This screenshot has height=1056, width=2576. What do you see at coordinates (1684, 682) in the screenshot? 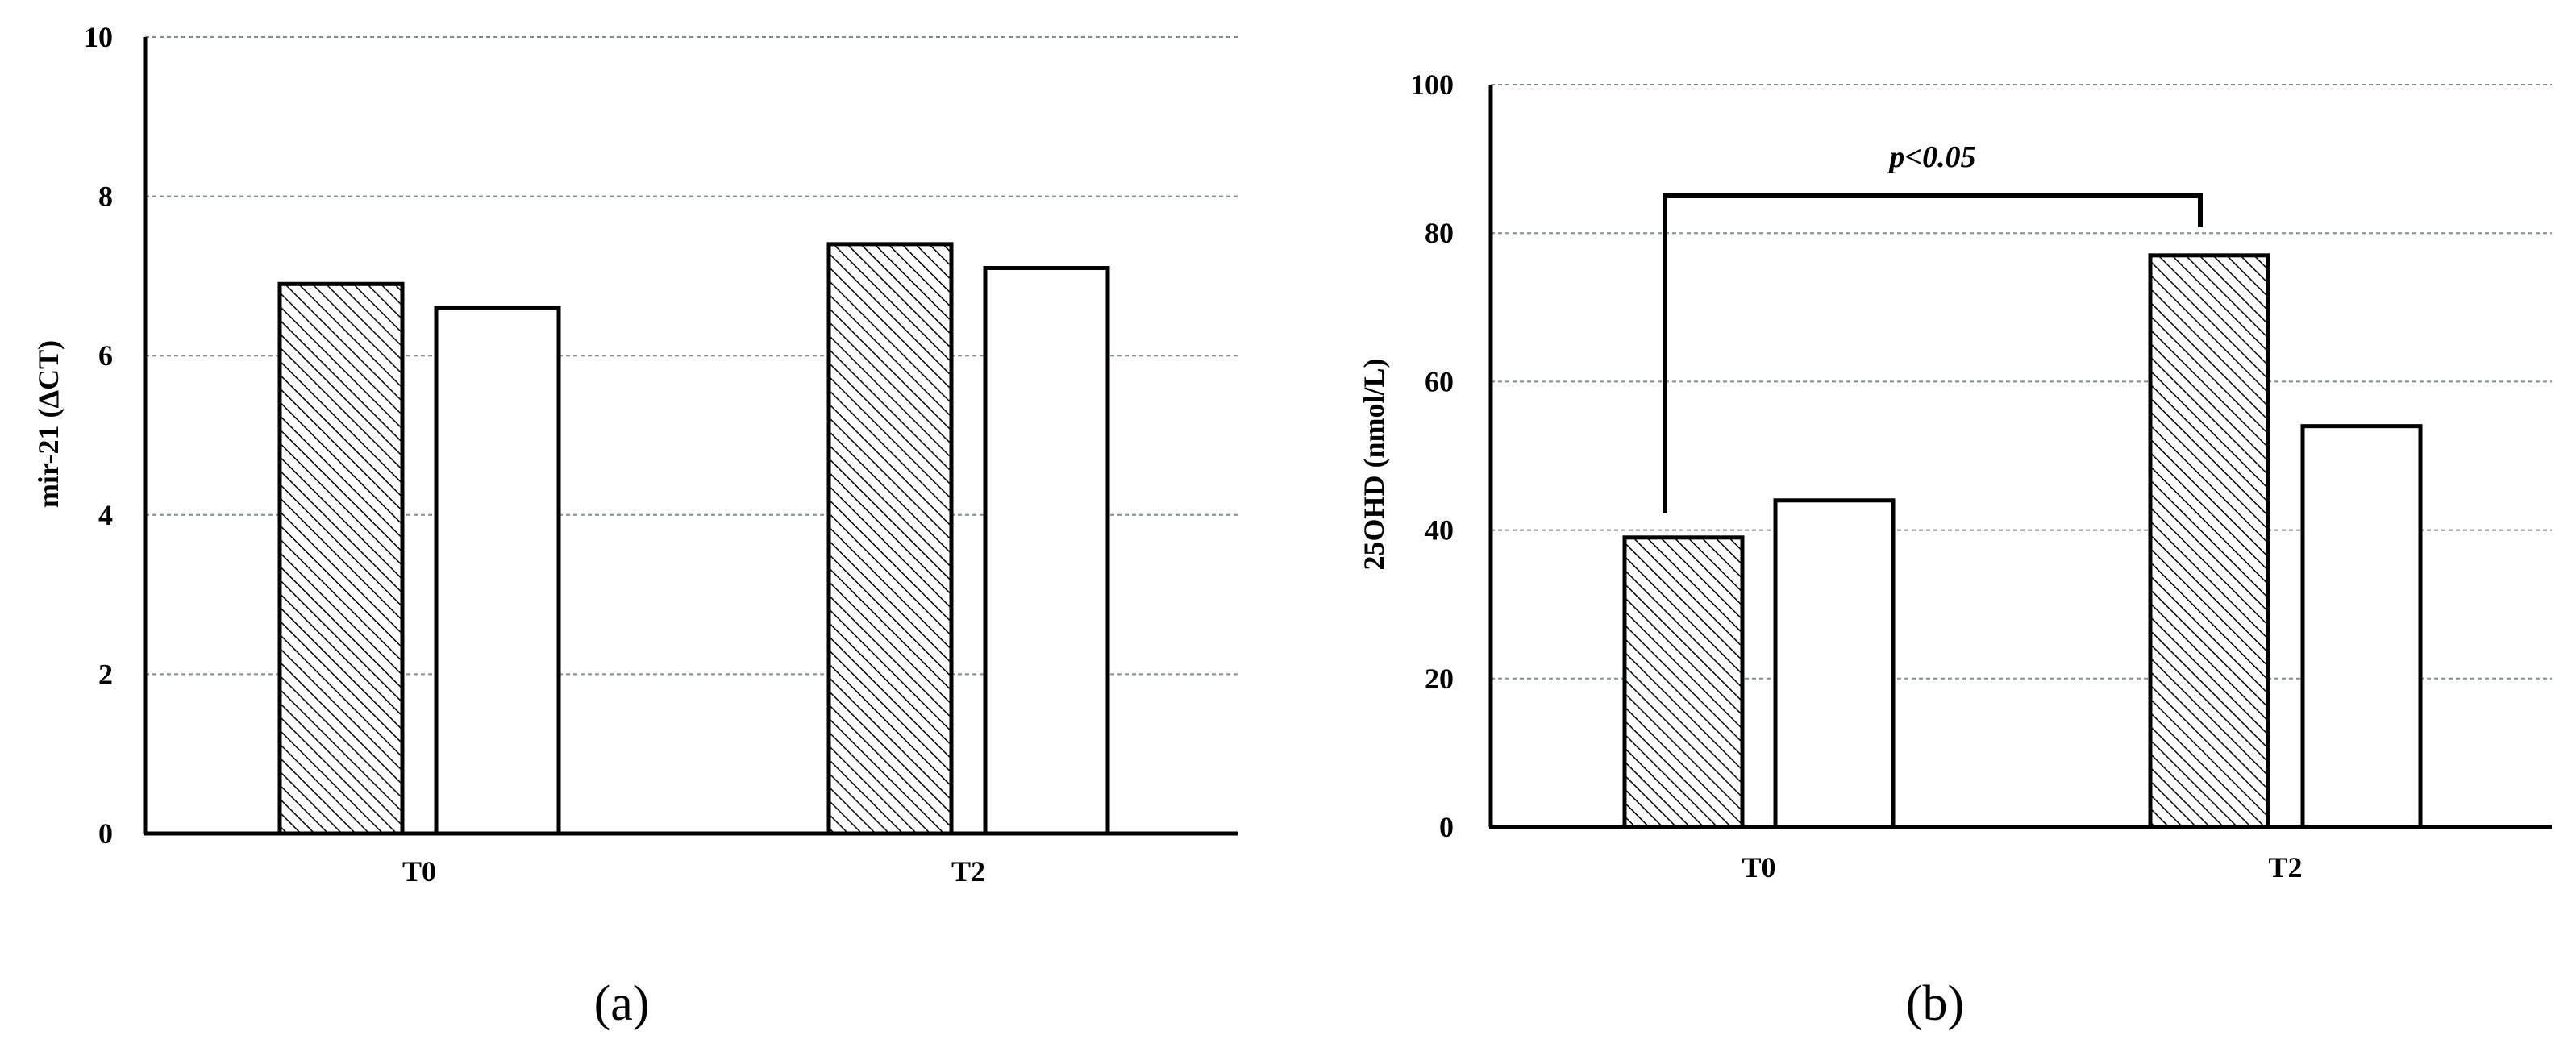
I see `panel-b-bar-t0-series1` at bounding box center [1684, 682].